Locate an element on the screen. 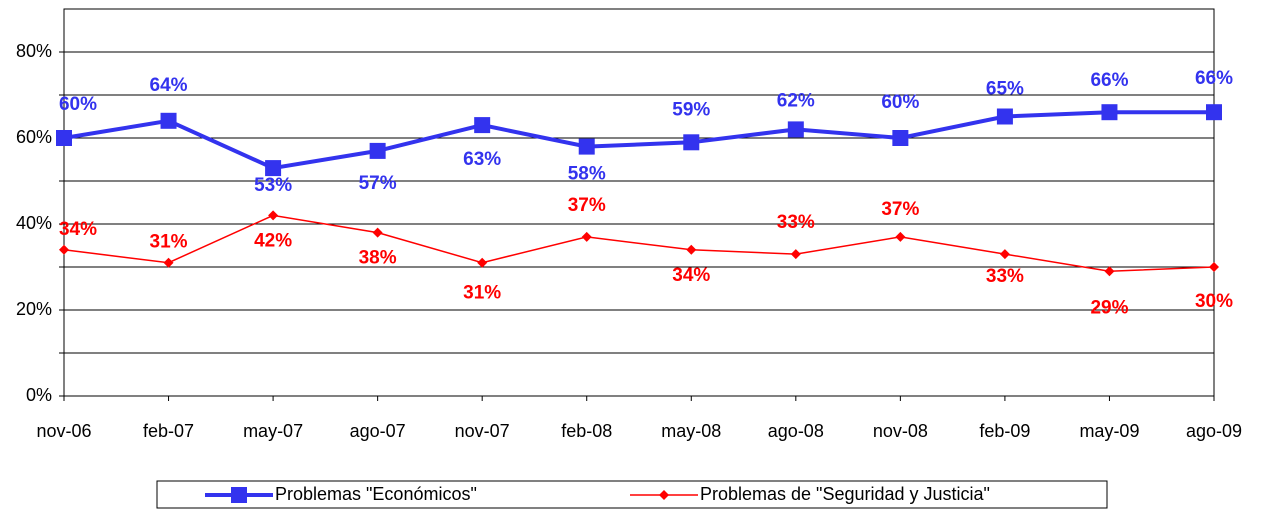  legend-label: Problemas de "Seguridad y Justicia" is located at coordinates (845, 494).